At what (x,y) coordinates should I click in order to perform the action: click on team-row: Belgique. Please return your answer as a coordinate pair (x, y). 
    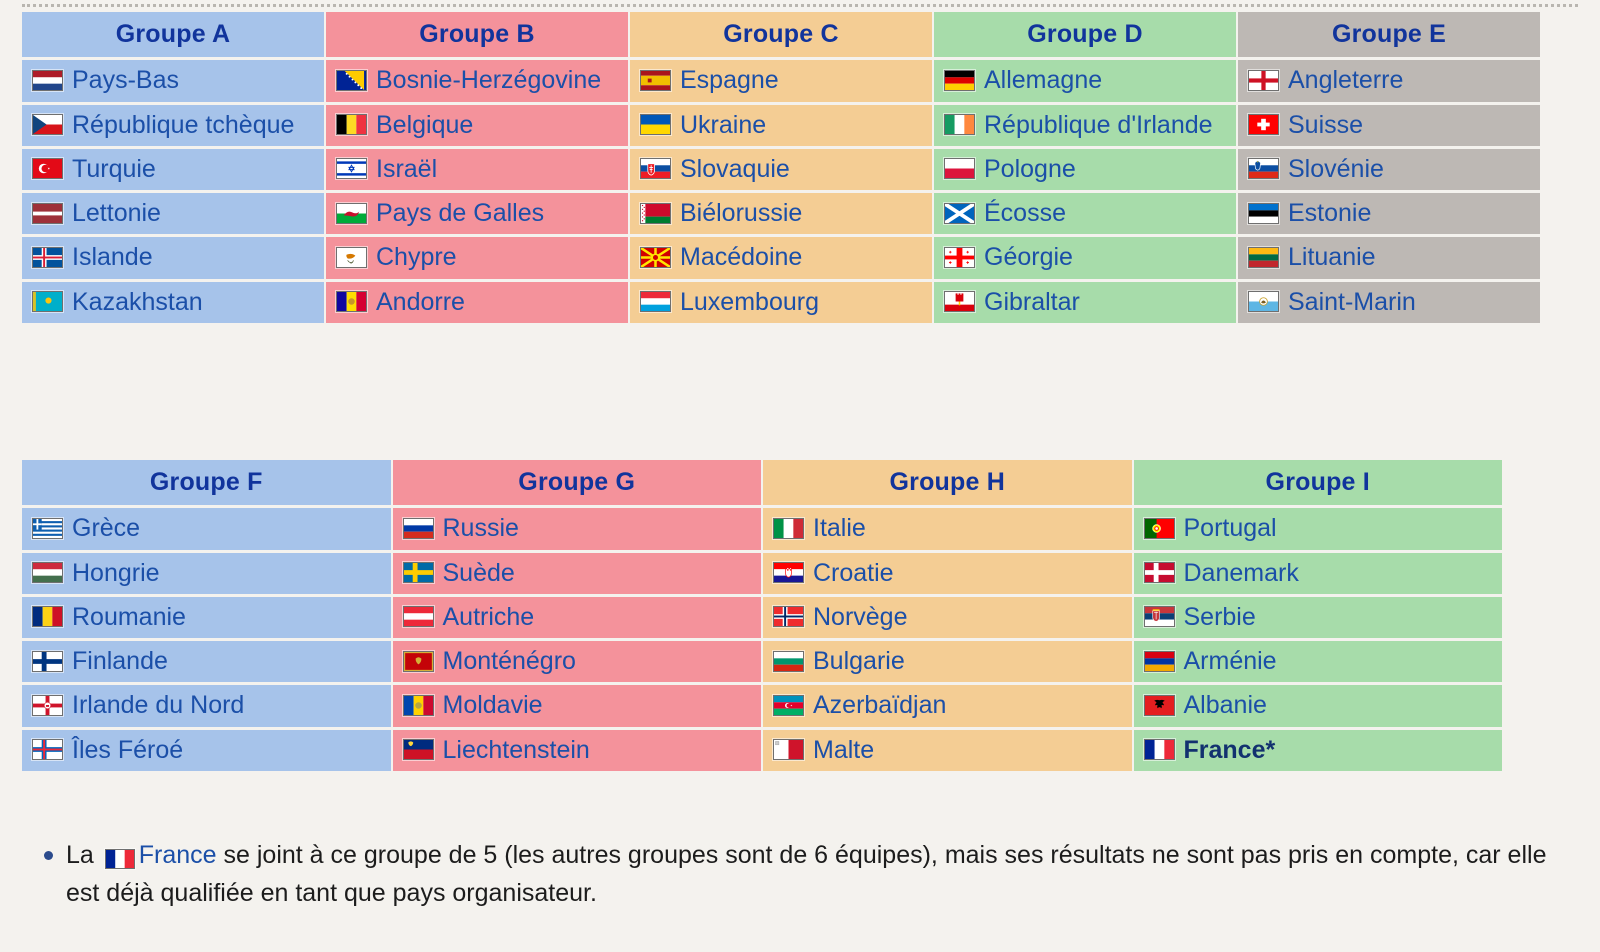
    Looking at the image, I should click on (477, 125).